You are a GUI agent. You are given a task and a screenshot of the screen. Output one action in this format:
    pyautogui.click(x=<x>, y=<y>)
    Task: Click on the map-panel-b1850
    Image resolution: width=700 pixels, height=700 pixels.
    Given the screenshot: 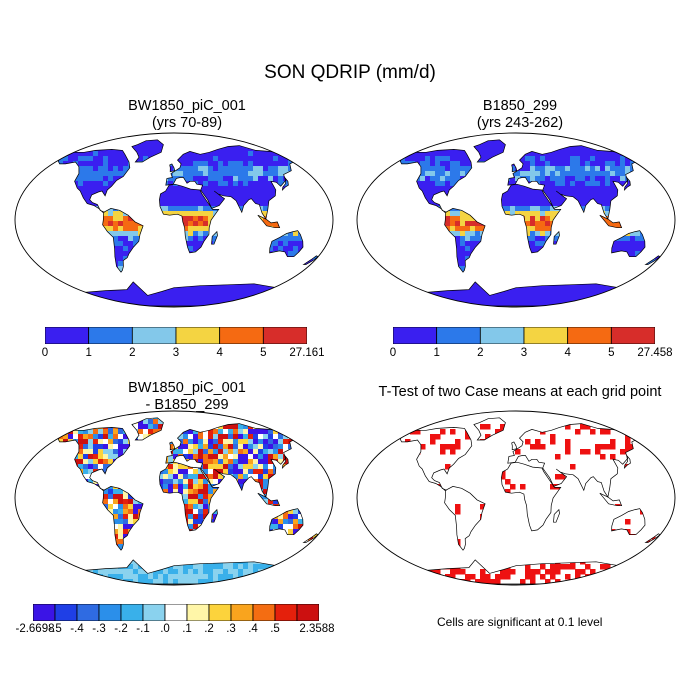 What is the action you would take?
    pyautogui.click(x=516, y=220)
    